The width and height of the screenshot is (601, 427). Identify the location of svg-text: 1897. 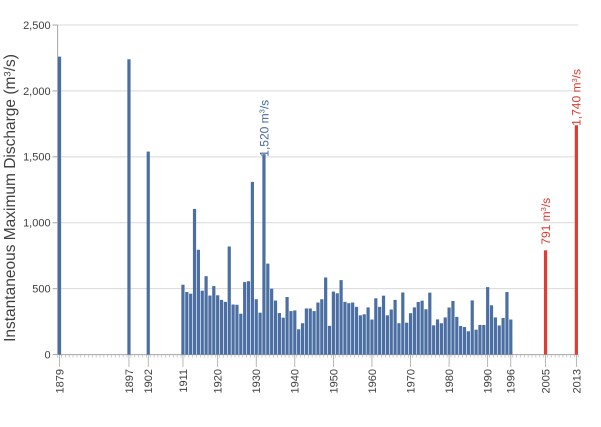
(130, 381).